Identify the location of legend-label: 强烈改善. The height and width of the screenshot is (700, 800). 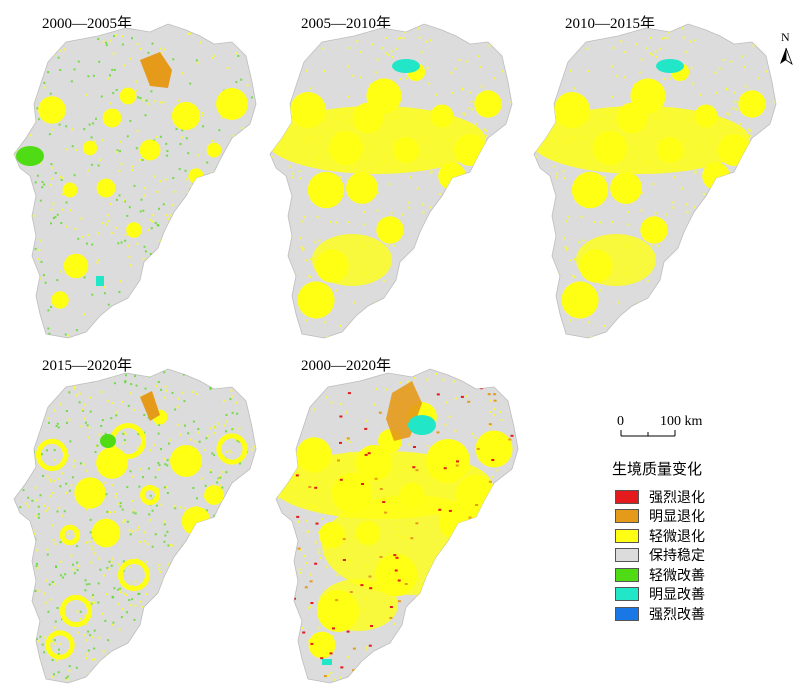
(677, 614).